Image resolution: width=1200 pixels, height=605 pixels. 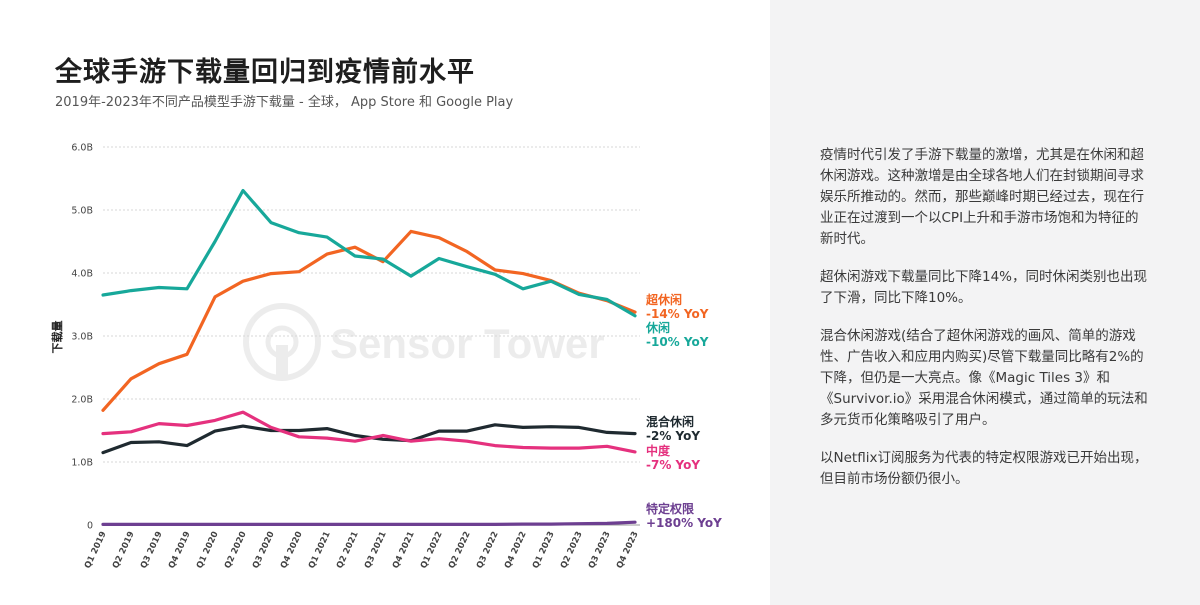 I want to click on x-tick-label: Q2 2021, so click(x=348, y=550).